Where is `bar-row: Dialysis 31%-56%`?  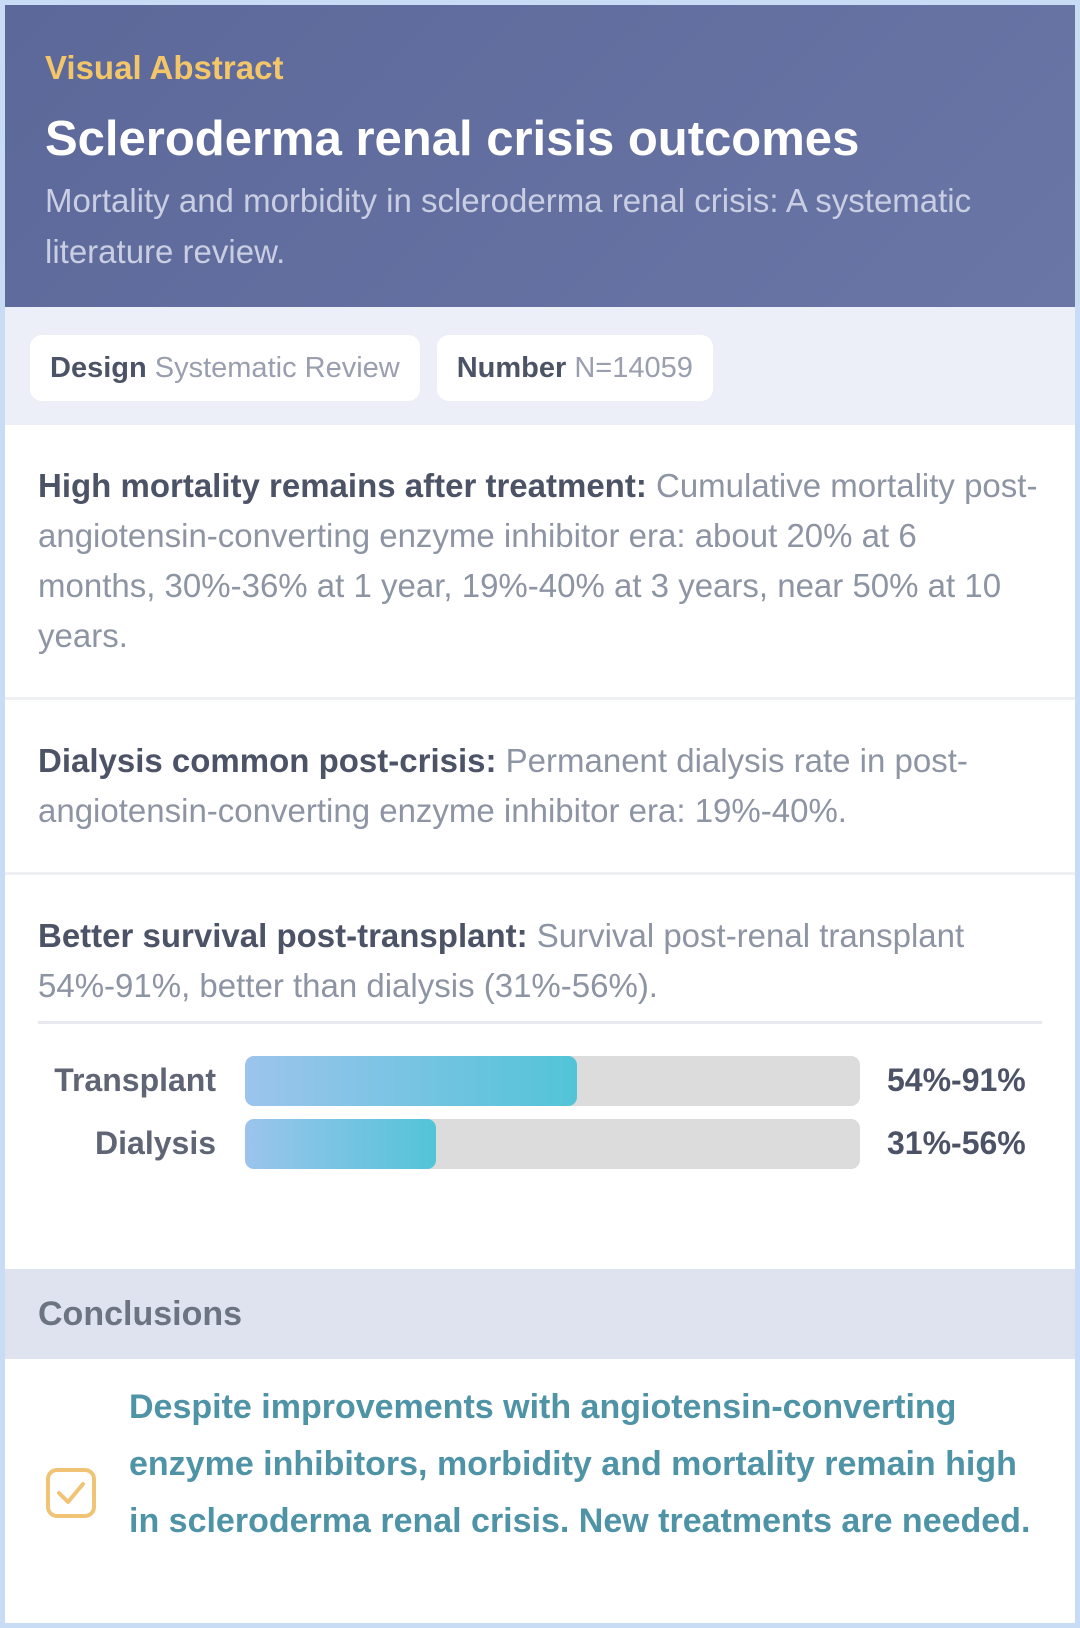 bar-row: Dialysis 31%-56% is located at coordinates (540, 1143).